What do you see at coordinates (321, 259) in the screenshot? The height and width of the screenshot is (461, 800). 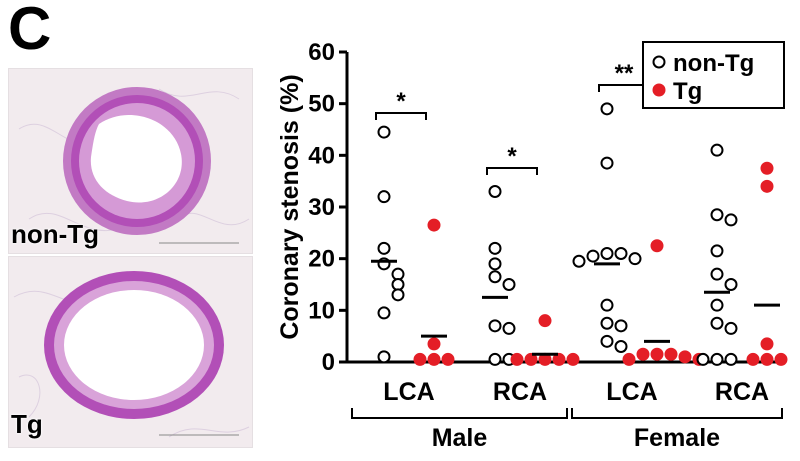 I see `y-tick-label: 20` at bounding box center [321, 259].